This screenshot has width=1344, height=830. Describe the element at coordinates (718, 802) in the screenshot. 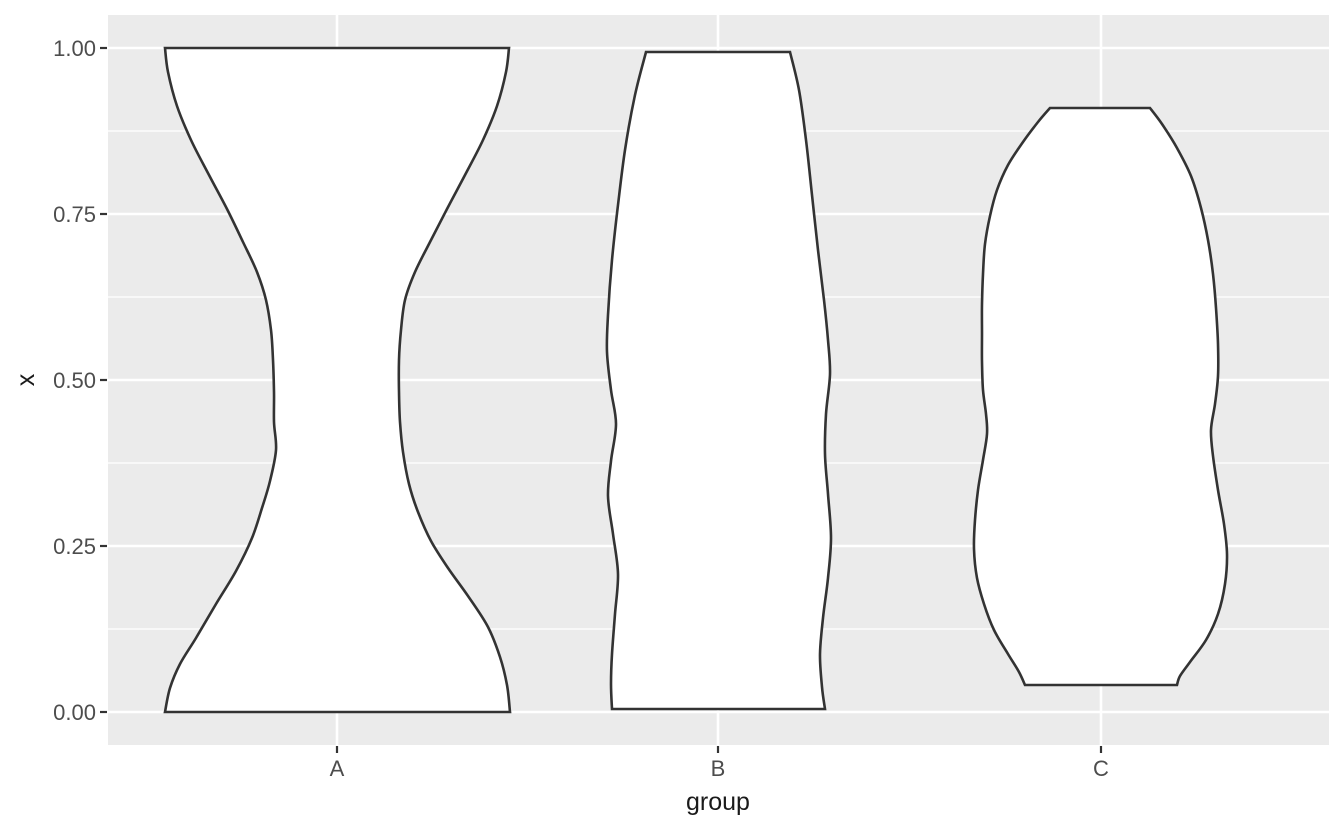

I see `x-axis-title: group` at that location.